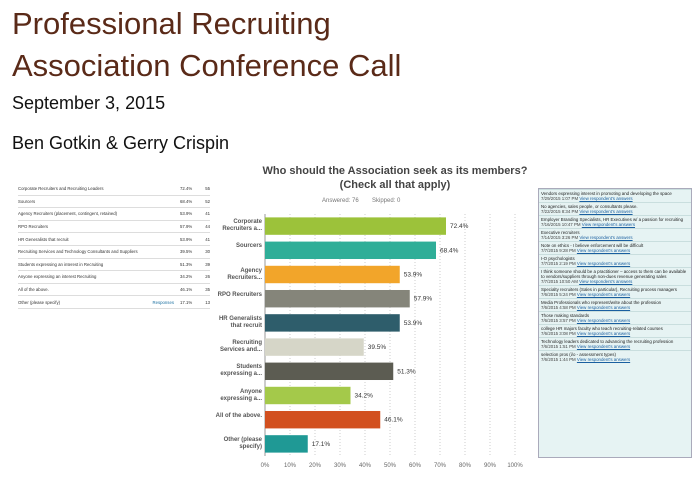  I want to click on presenters: Ben Gotkin & Gerry Crispin, so click(121, 143).